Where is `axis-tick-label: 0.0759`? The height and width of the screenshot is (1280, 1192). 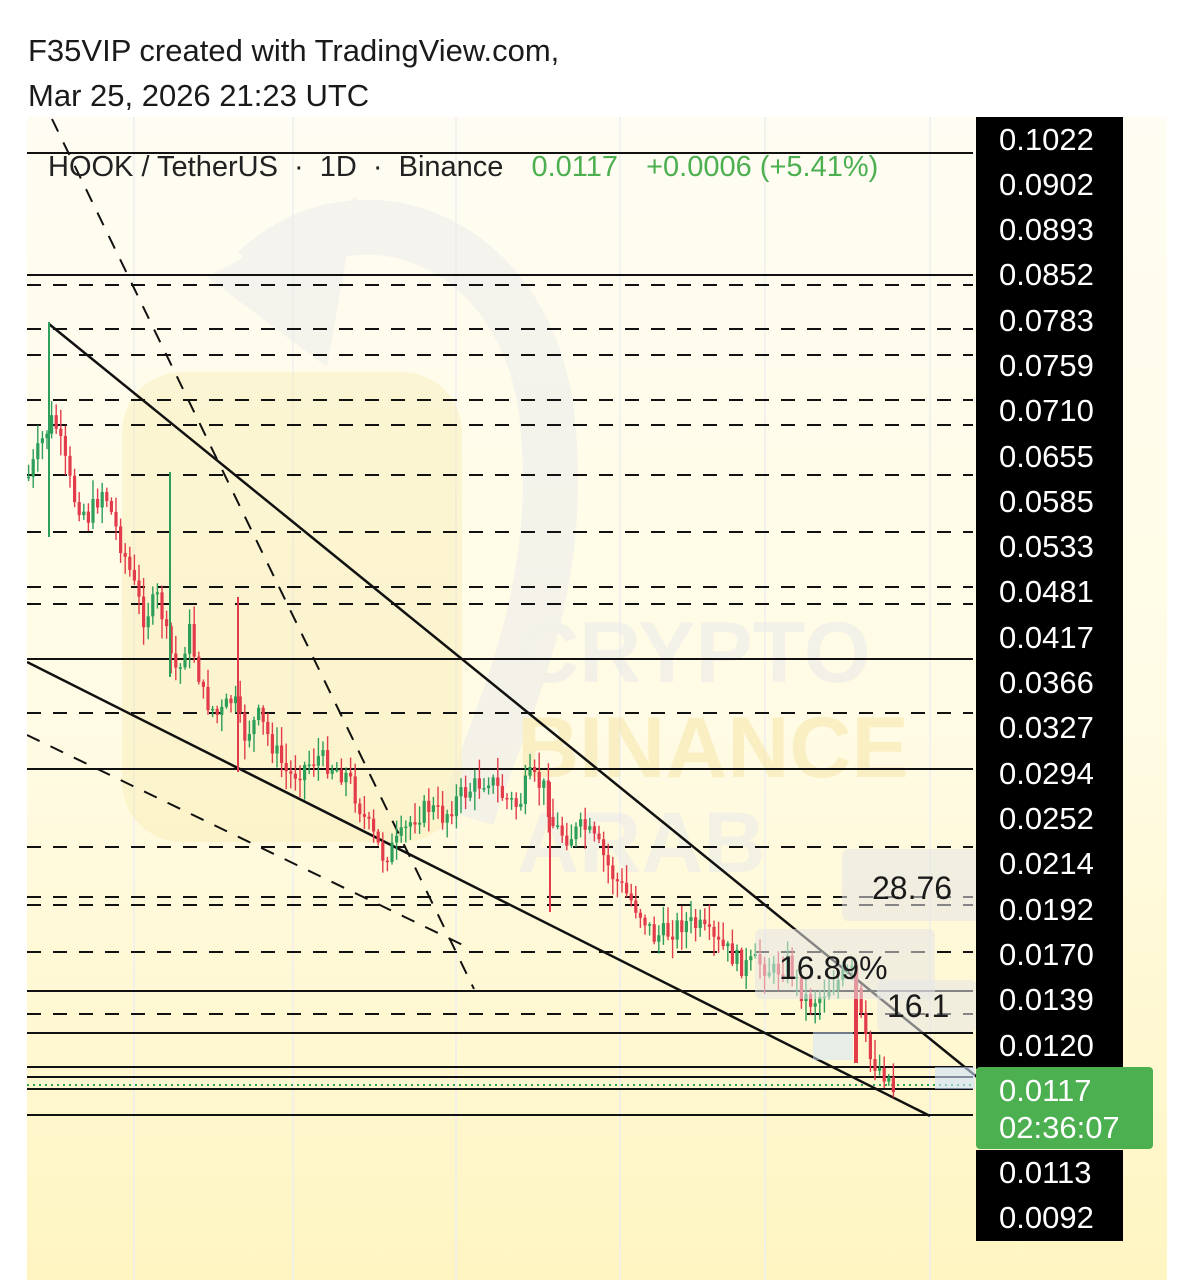
axis-tick-label: 0.0759 is located at coordinates (1046, 365).